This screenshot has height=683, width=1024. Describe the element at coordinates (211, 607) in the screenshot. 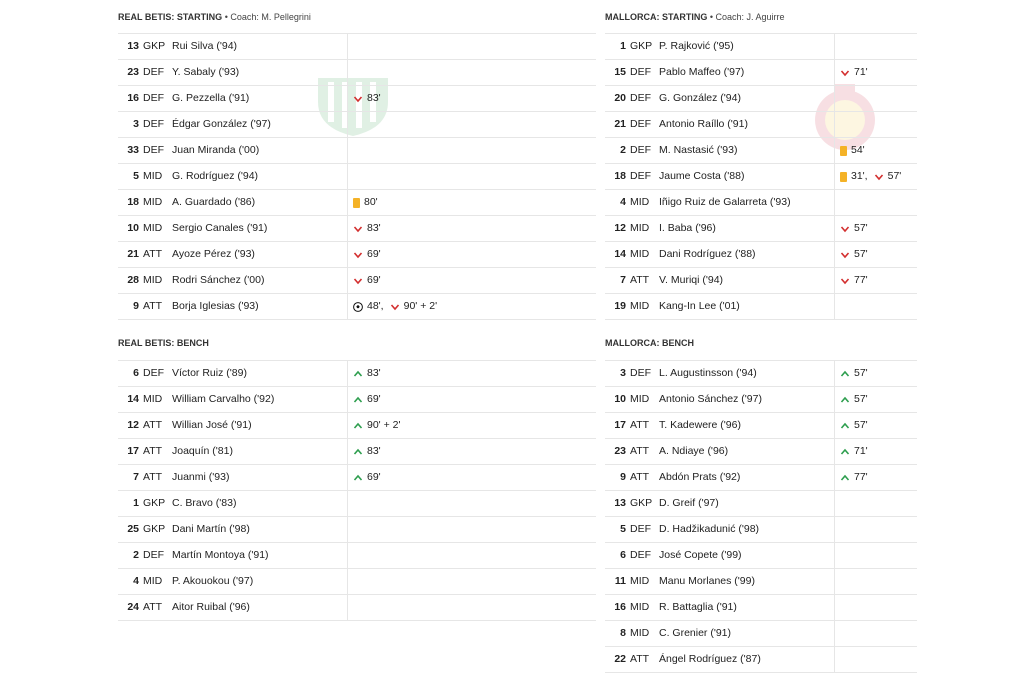

I see `player-name: Aitor Ruibal ('96)` at that location.